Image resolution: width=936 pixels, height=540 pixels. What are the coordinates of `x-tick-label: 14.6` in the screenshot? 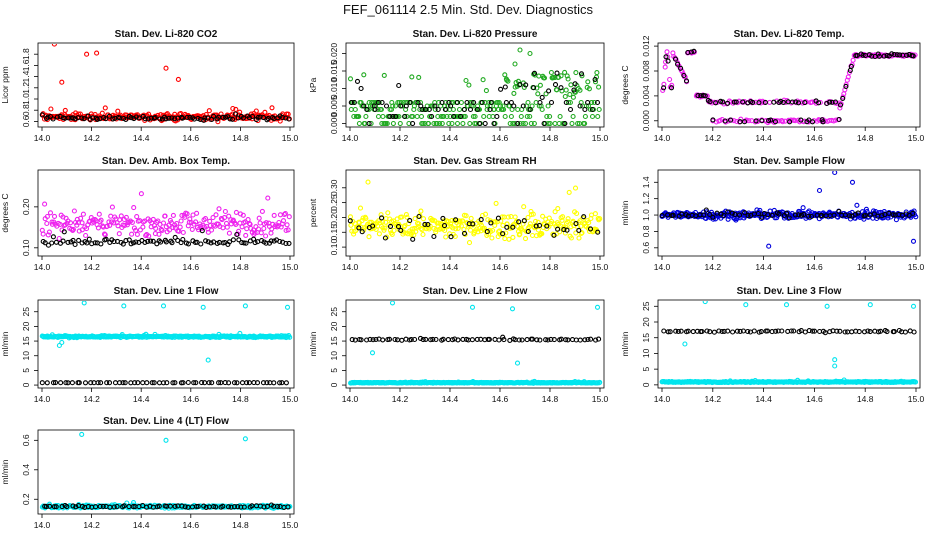 It's located at (191, 525).